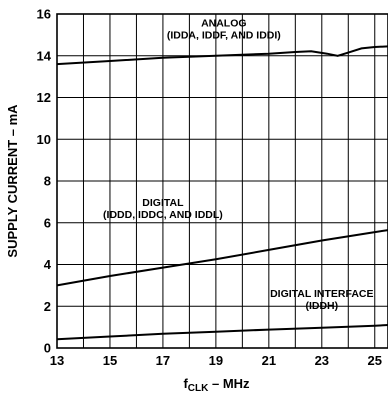  I want to click on series-label-line: (IDDD, IDDC, AND IDDL), so click(163, 215).